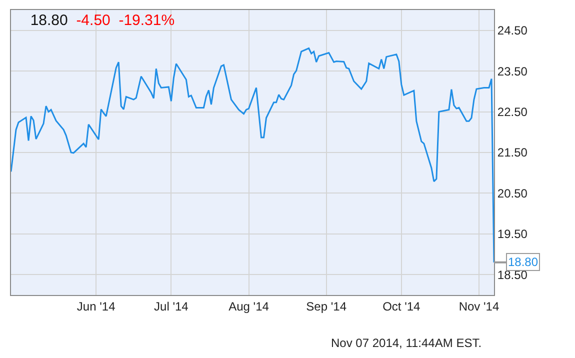  What do you see at coordinates (125, 20) in the screenshot?
I see `chart-subtitle: -4.50 -19.31%` at bounding box center [125, 20].